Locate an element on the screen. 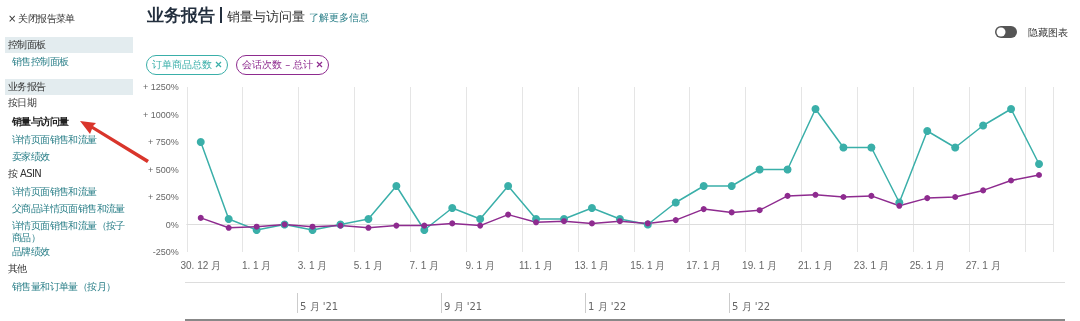 The height and width of the screenshot is (321, 1080). x-tick-label: 19. 1 月 is located at coordinates (760, 265).